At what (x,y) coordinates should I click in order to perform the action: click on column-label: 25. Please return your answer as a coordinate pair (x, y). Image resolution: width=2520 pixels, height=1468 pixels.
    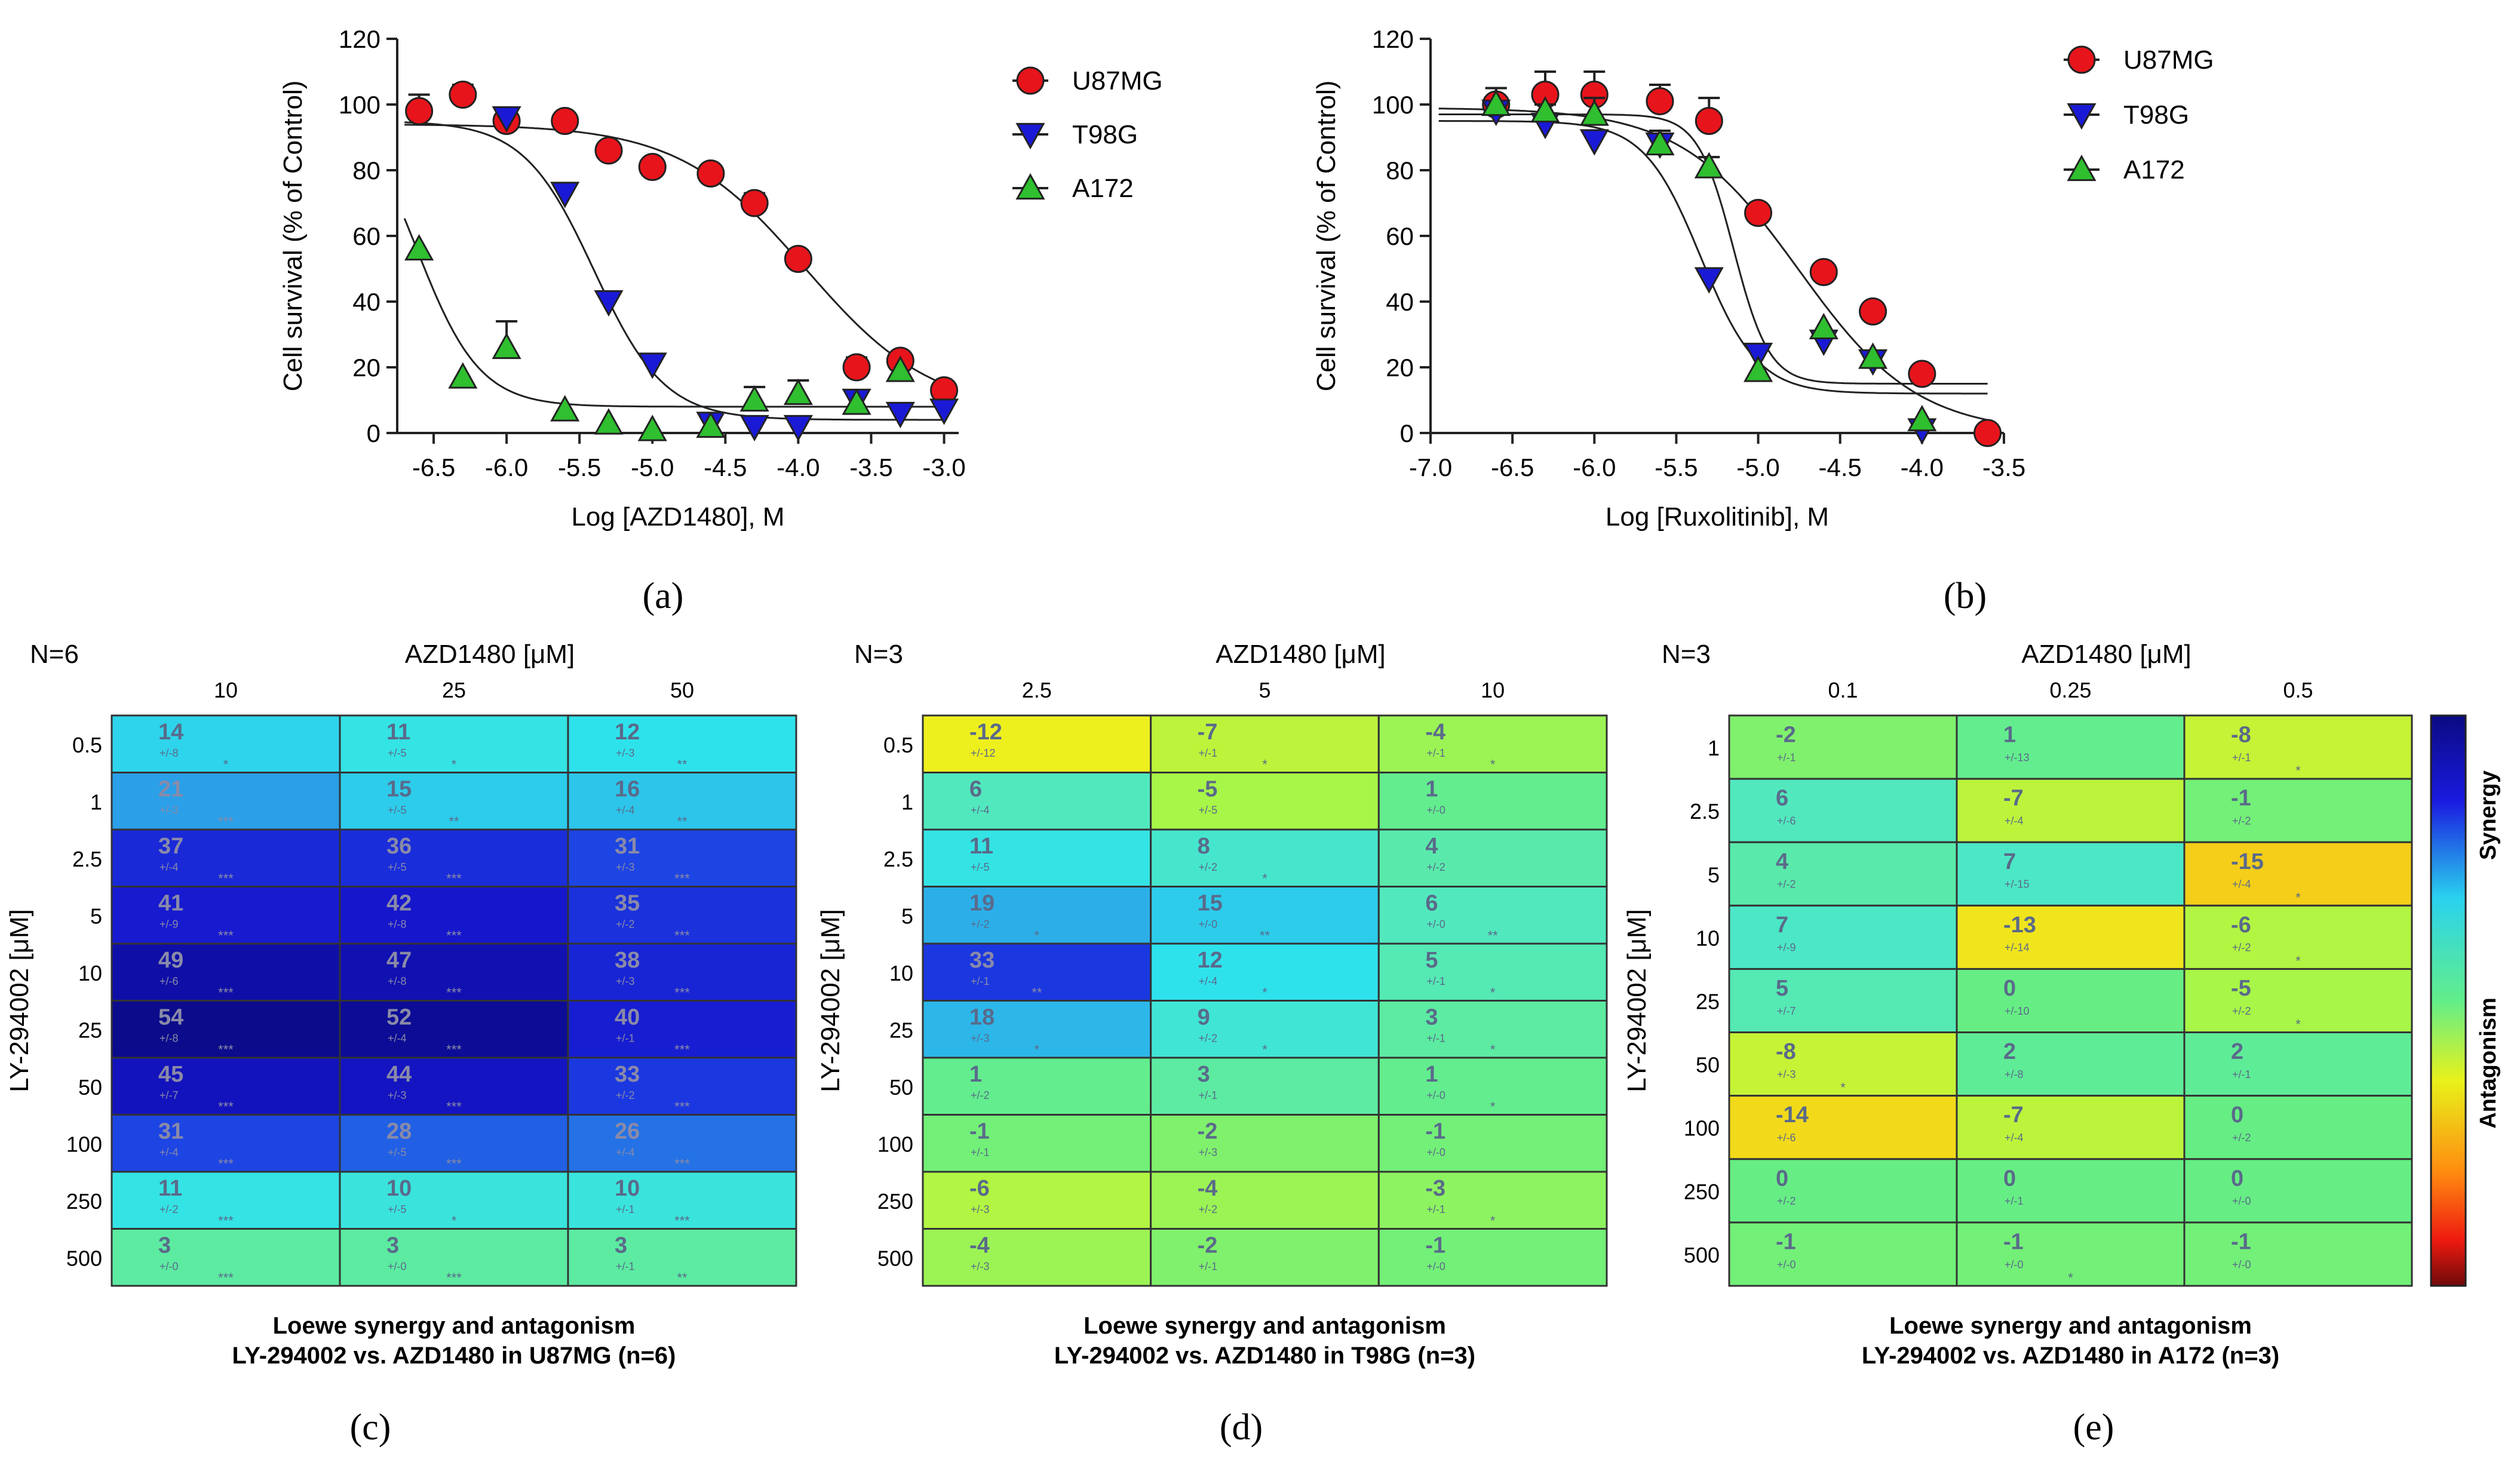
    Looking at the image, I should click on (454, 690).